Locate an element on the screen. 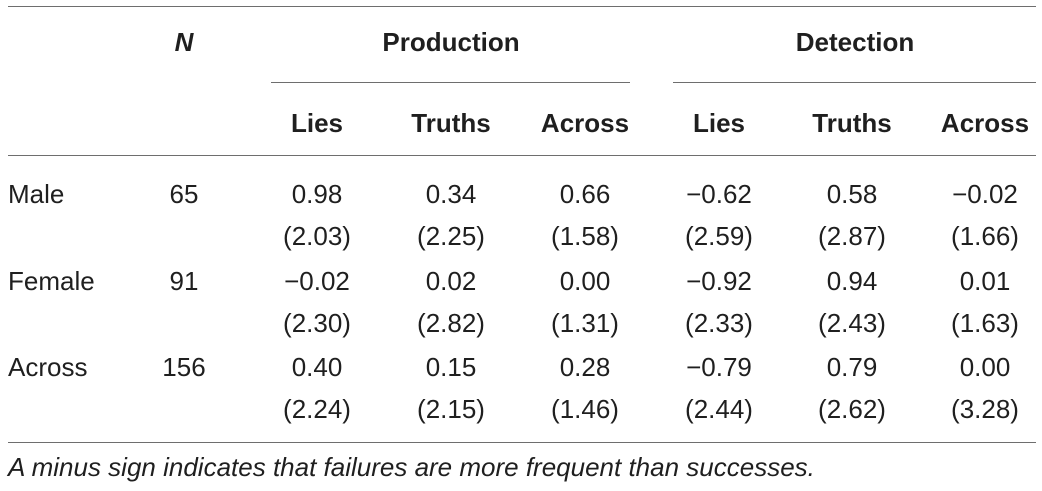 The image size is (1042, 491). production-lies-header: Lies is located at coordinates (317, 123).